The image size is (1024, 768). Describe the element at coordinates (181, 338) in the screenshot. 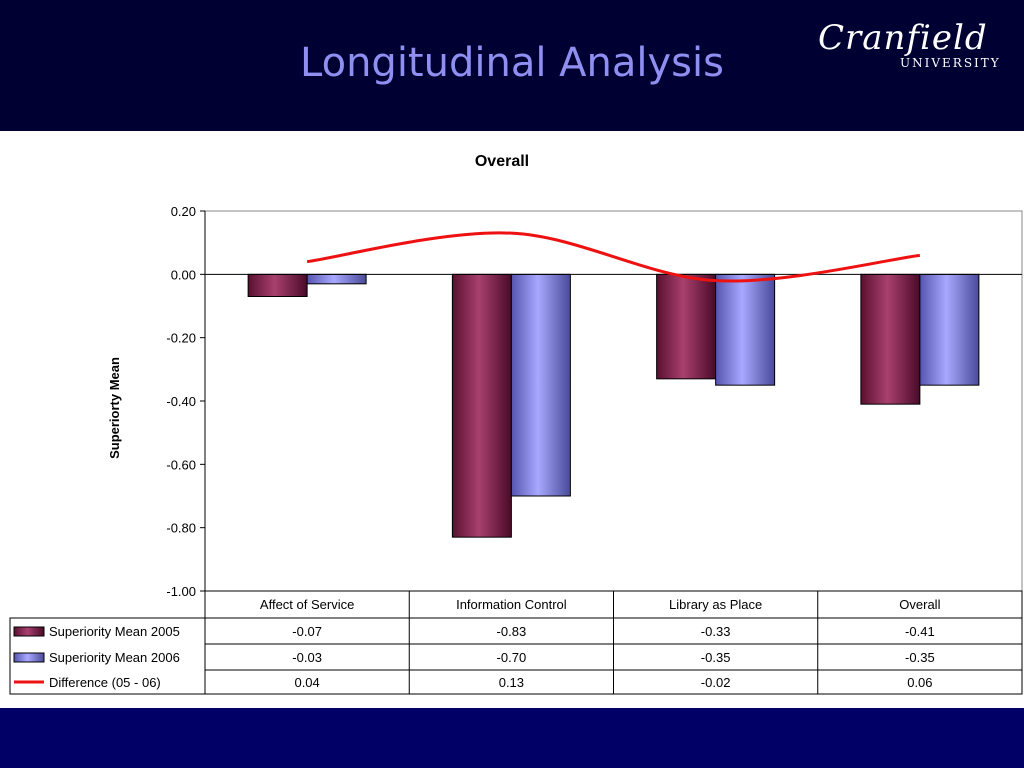

I see `y-tick-label: -0.20` at that location.